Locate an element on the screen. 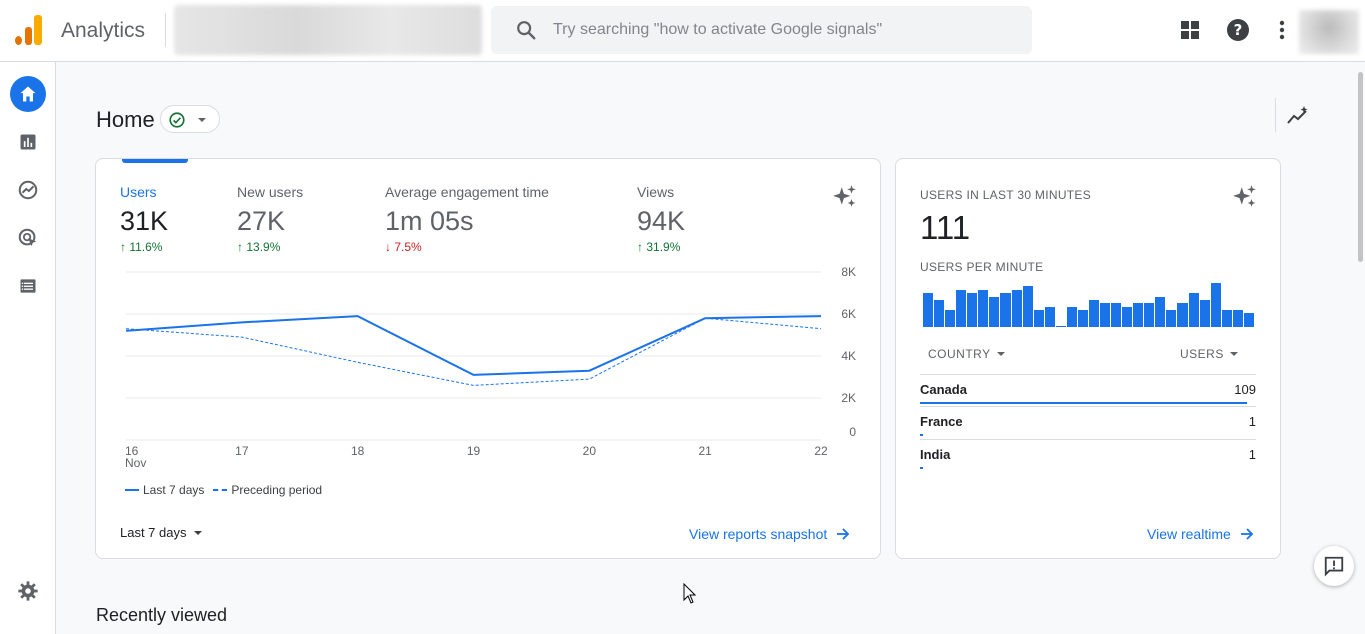  x-tick-label: 19 is located at coordinates (474, 451).